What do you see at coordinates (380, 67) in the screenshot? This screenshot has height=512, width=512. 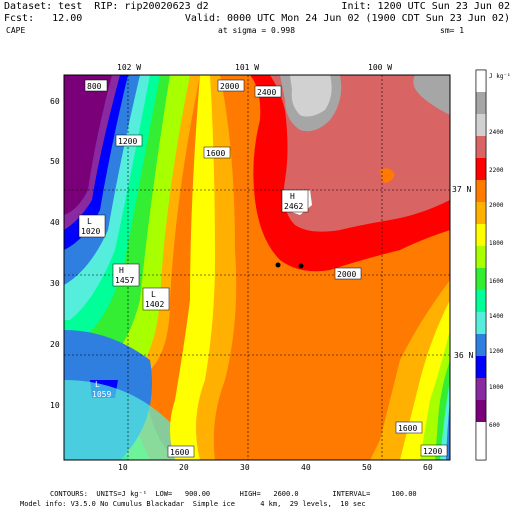 I see `lon-label: 100 W` at bounding box center [380, 67].